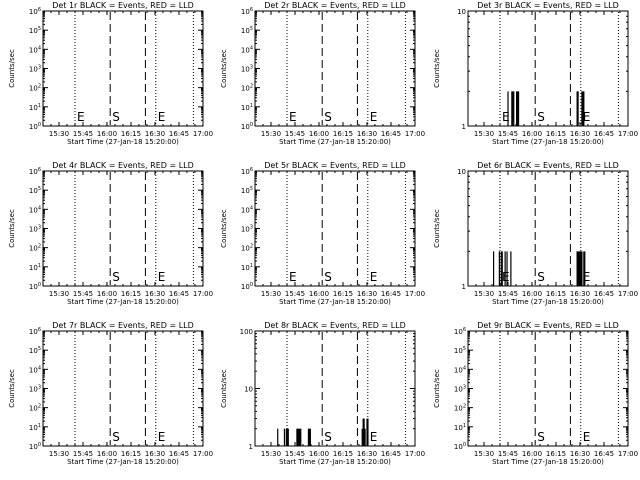 The image size is (640, 480). I want to click on y-tick-label: 10⁵, so click(35, 350).